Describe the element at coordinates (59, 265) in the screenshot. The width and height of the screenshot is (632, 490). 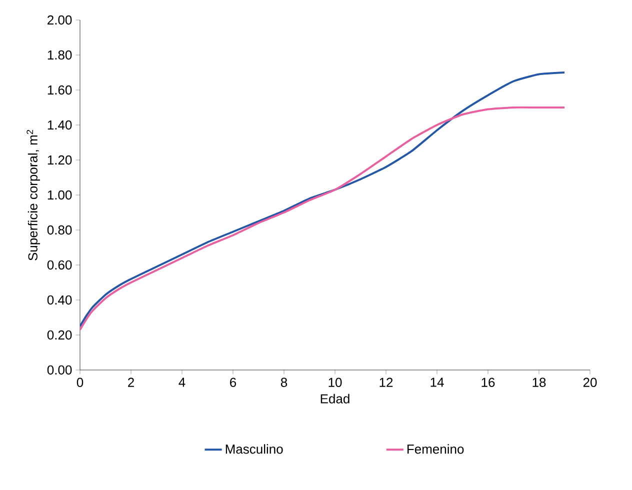
I see `y-tick-label: 0.60` at that location.